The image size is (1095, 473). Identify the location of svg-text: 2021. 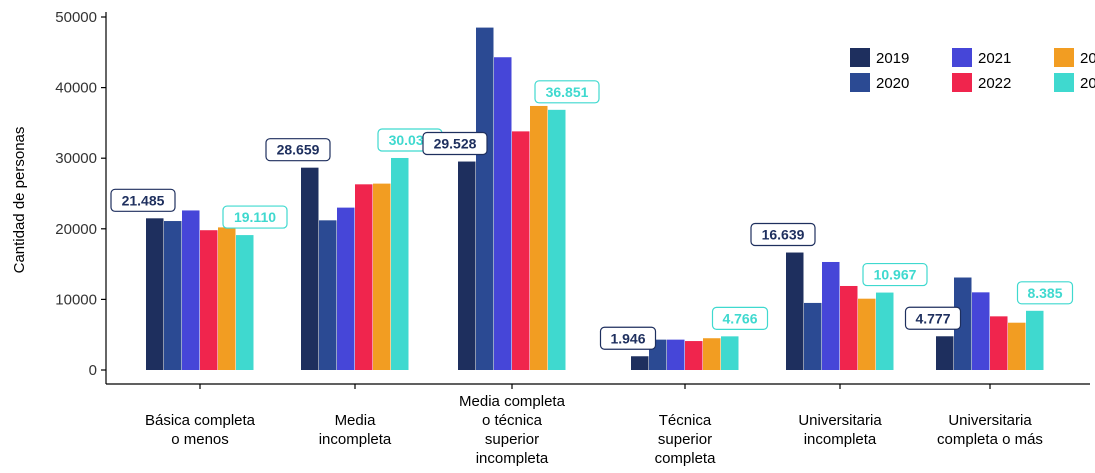
(994, 58).